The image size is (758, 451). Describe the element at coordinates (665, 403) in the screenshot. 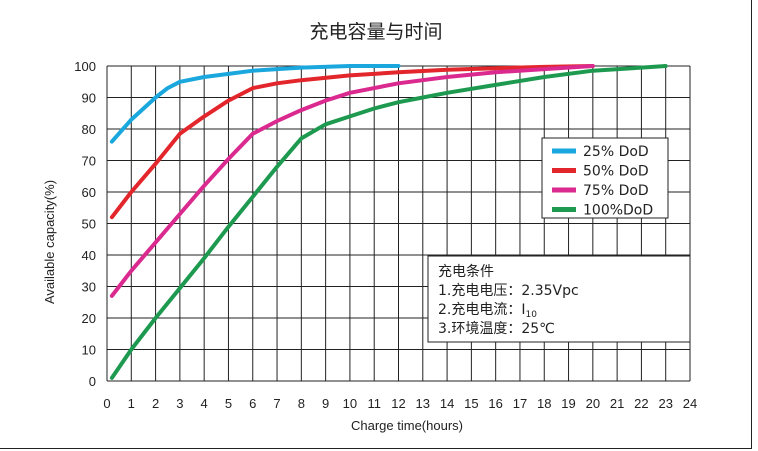

I see `x-tick-label: 23` at that location.